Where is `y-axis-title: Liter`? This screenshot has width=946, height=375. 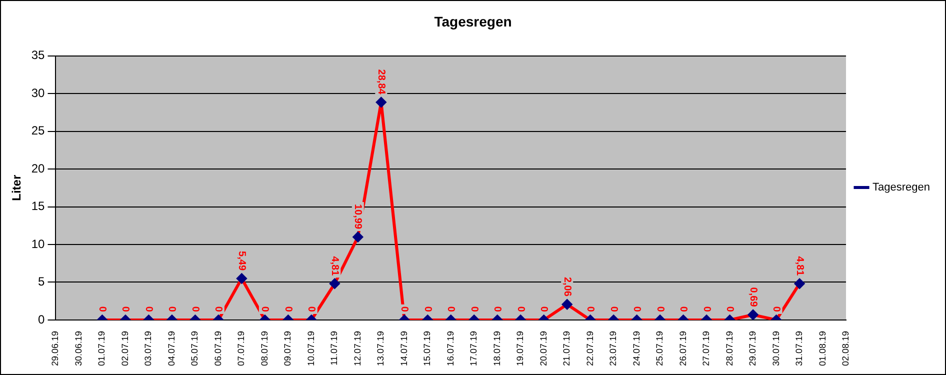
y-axis-title: Liter is located at coordinates (17, 187).